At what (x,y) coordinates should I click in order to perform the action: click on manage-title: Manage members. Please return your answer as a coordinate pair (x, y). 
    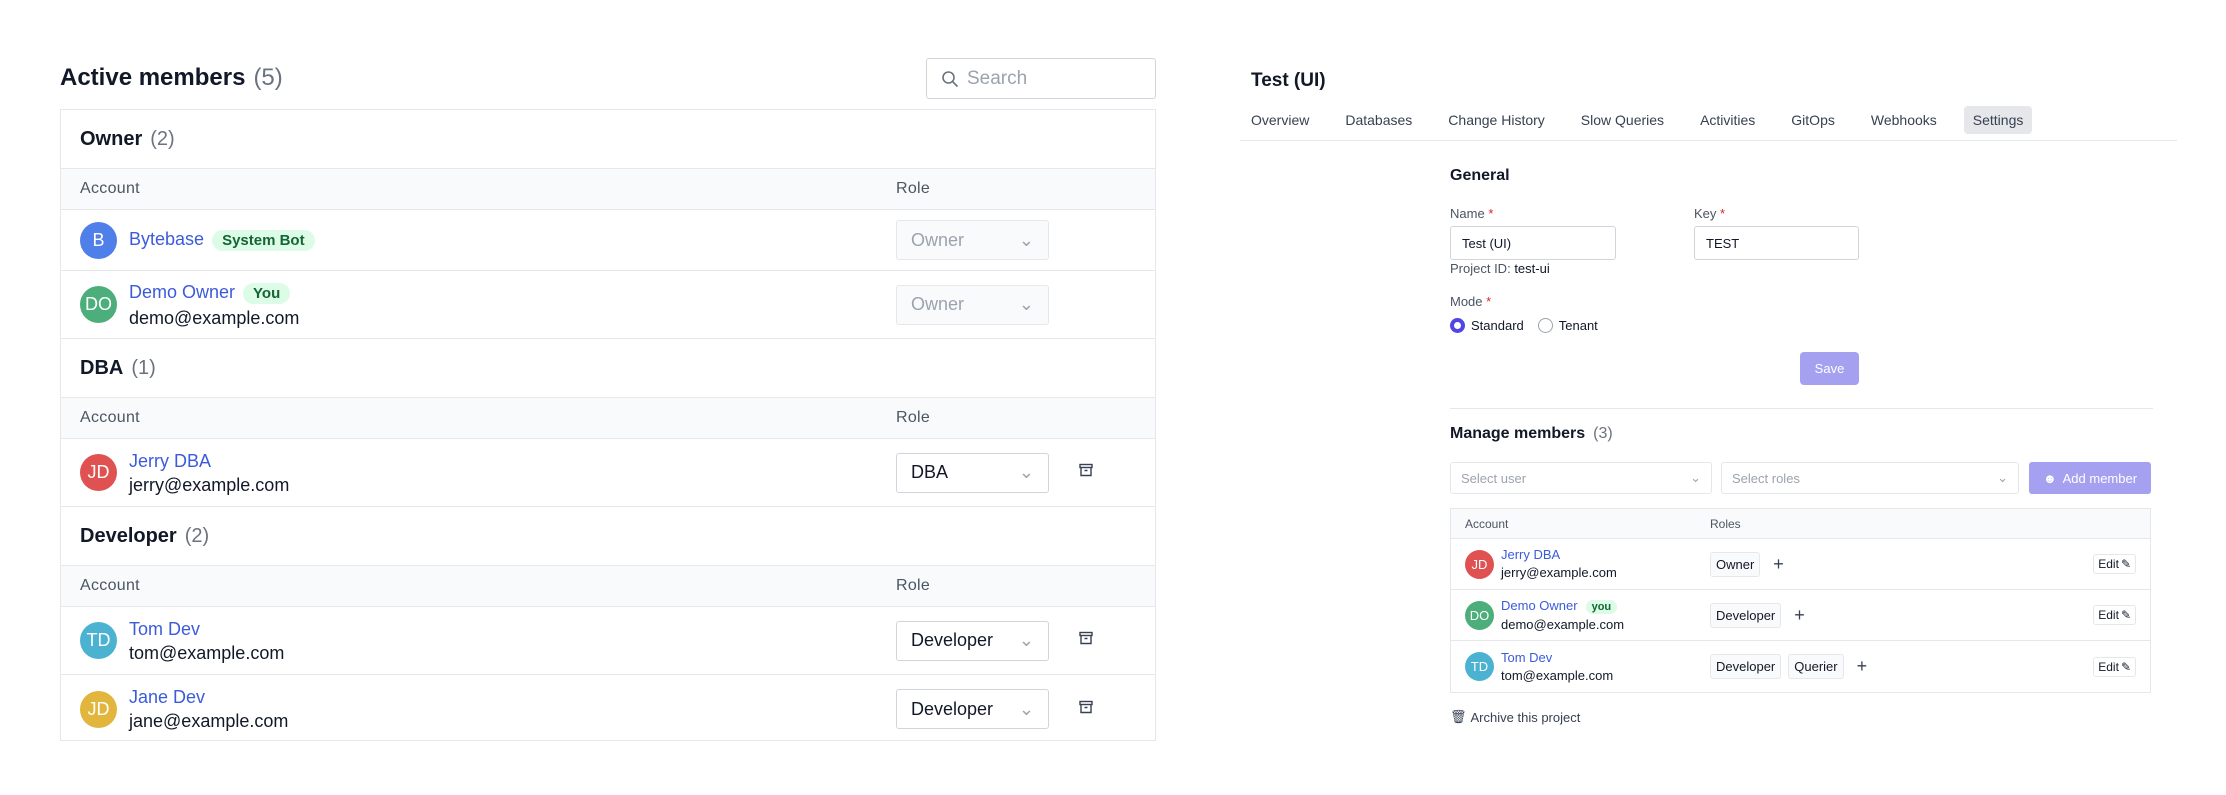
    Looking at the image, I should click on (1518, 433).